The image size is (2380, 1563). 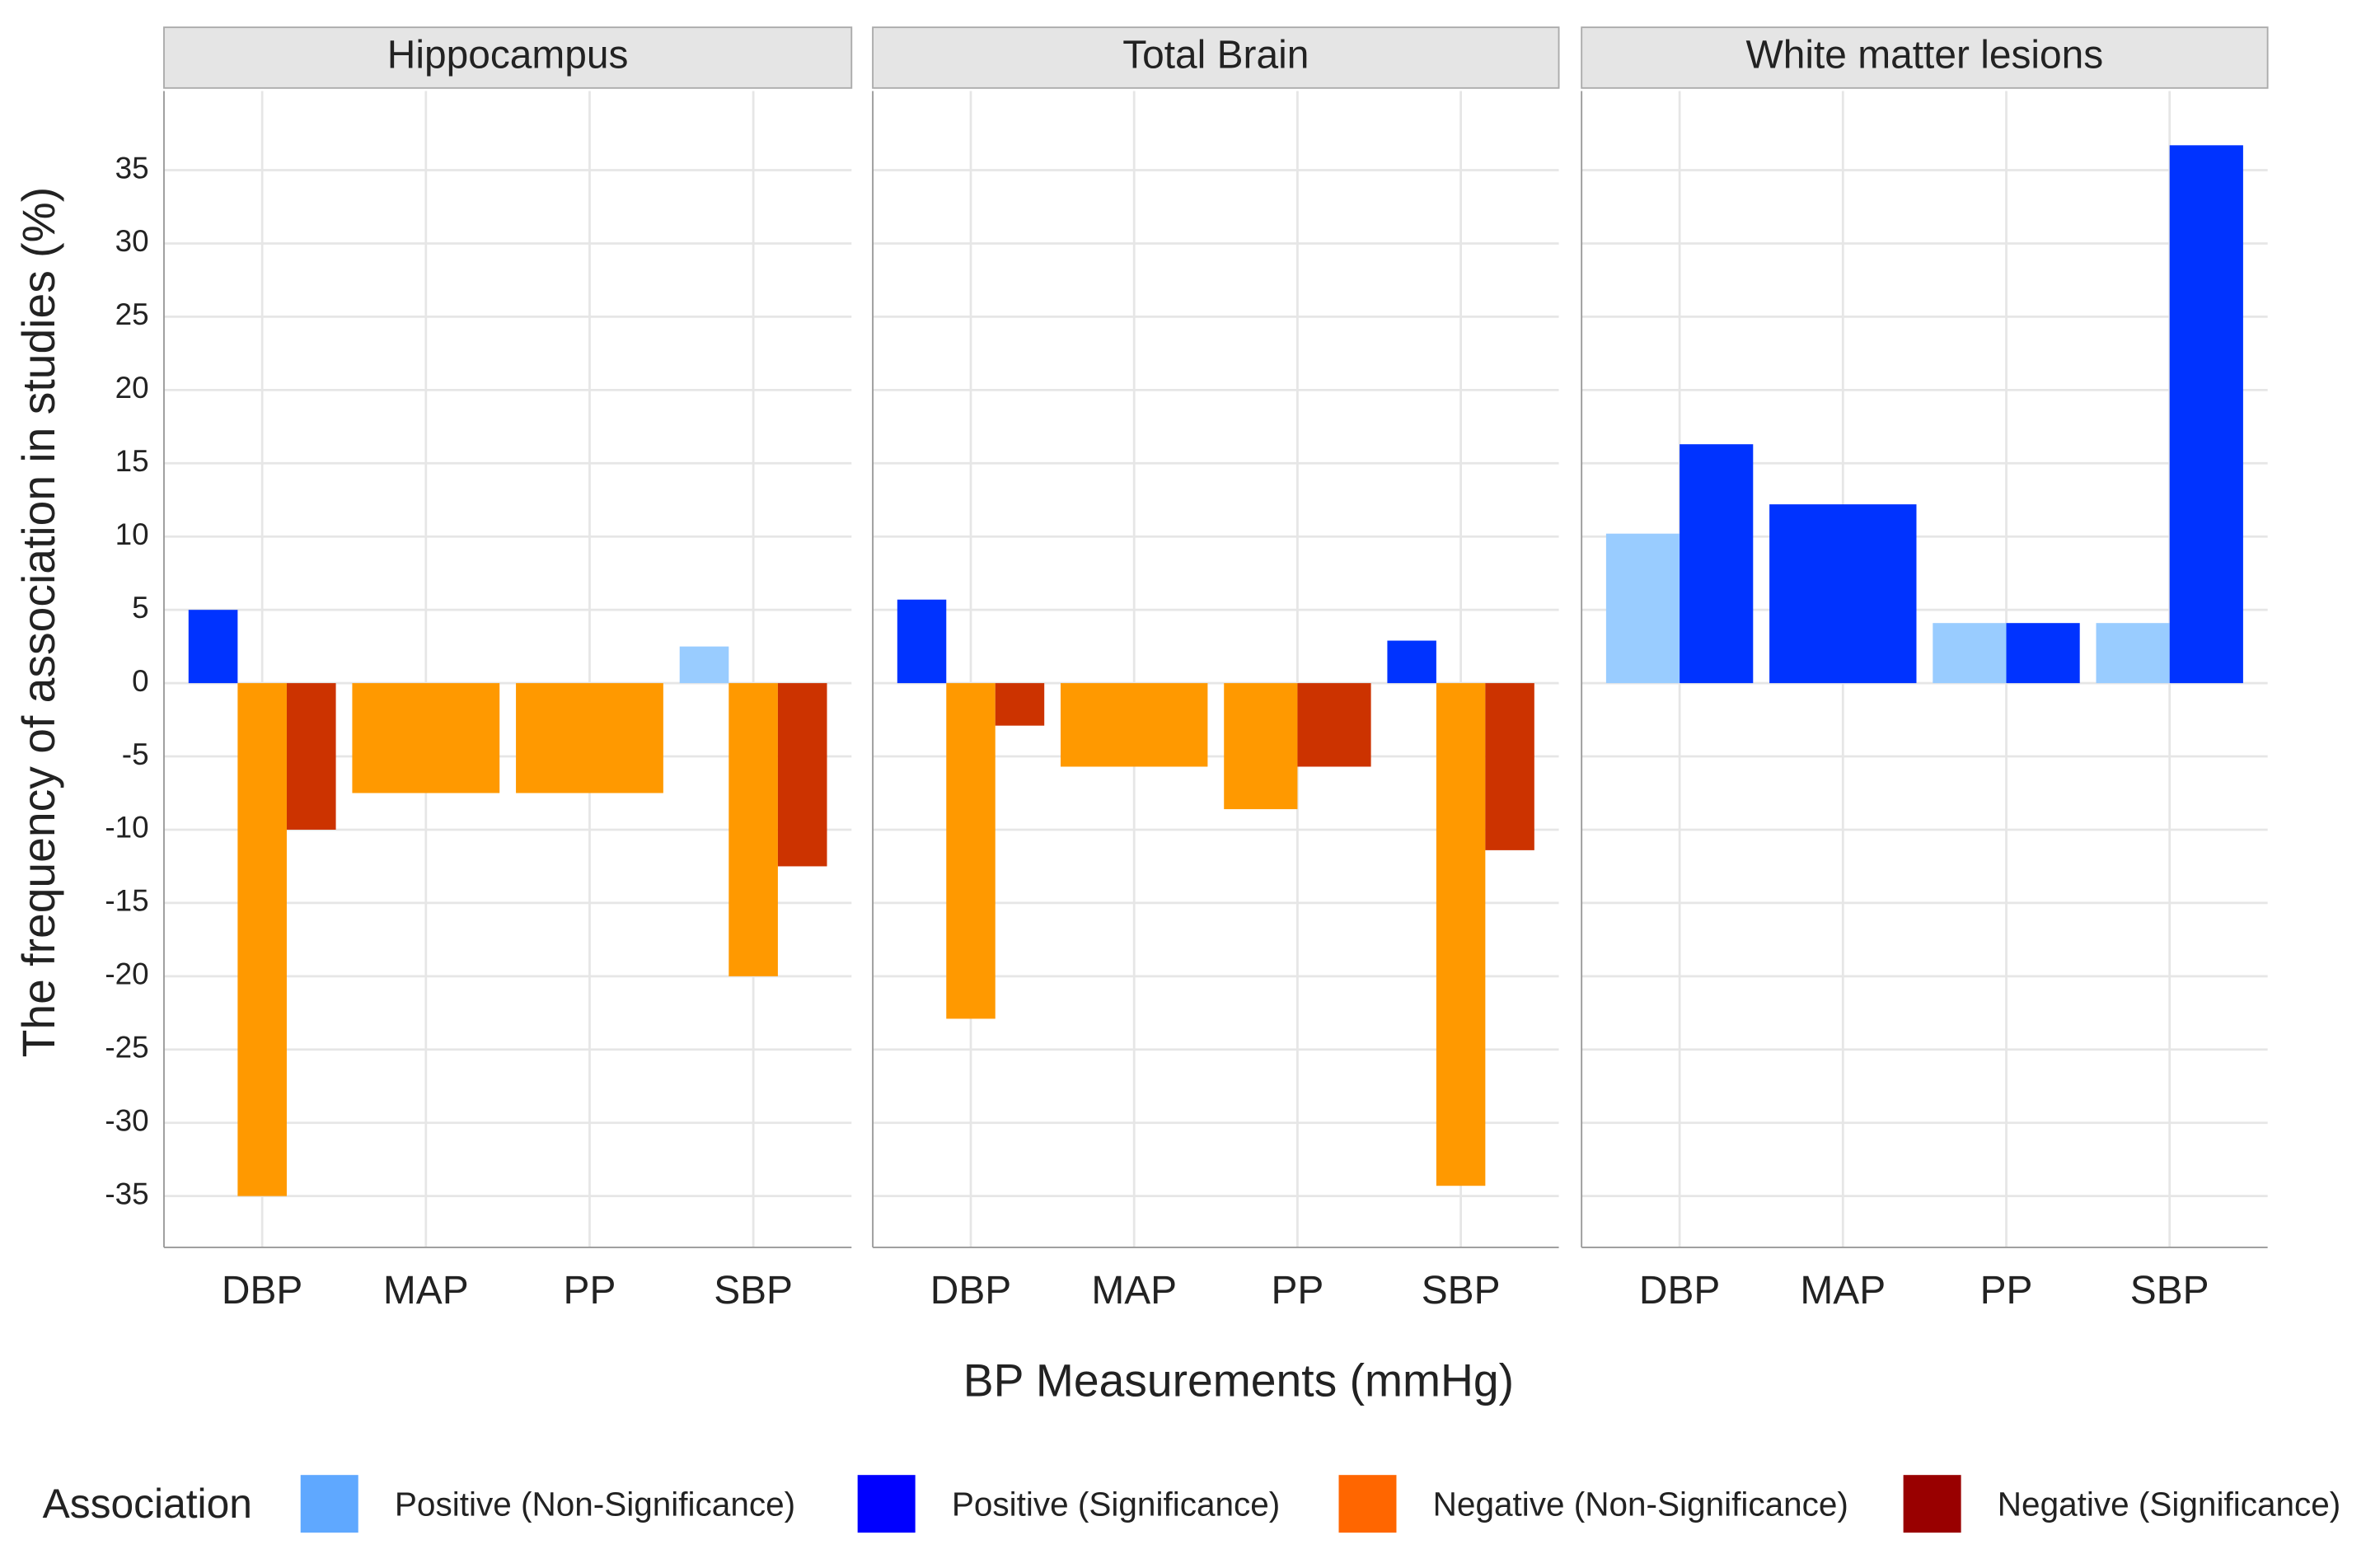 What do you see at coordinates (1238, 1380) in the screenshot?
I see `x-axis-title: BP Measurements (mmHg)` at bounding box center [1238, 1380].